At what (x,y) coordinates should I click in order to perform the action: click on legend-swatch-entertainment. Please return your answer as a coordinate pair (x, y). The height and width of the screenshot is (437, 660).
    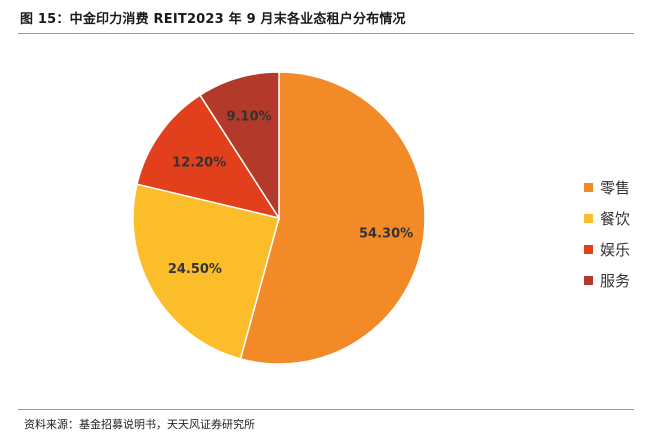
    Looking at the image, I should click on (588, 249).